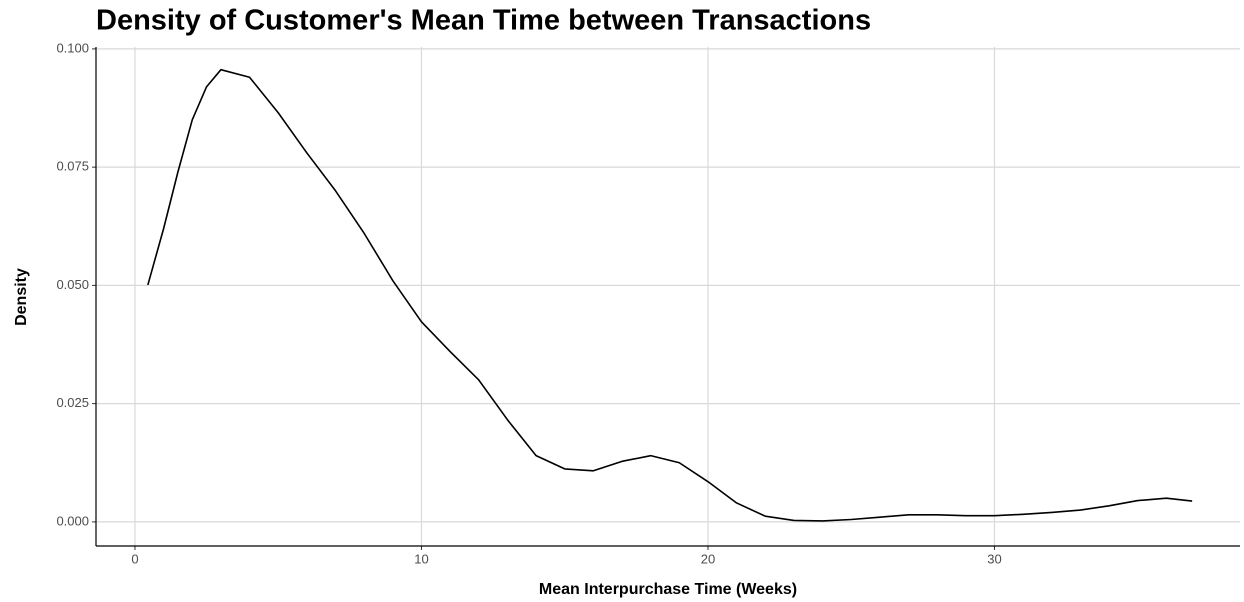  What do you see at coordinates (72, 284) in the screenshot?
I see `y-tick-label: 0.050` at bounding box center [72, 284].